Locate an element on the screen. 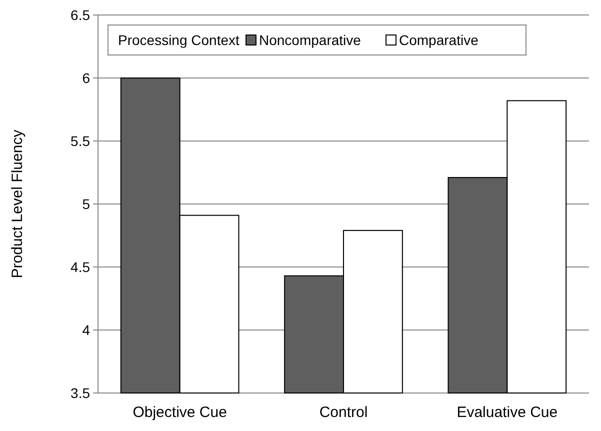  y-axis-title: Product Level Fluency is located at coordinates (17, 203).